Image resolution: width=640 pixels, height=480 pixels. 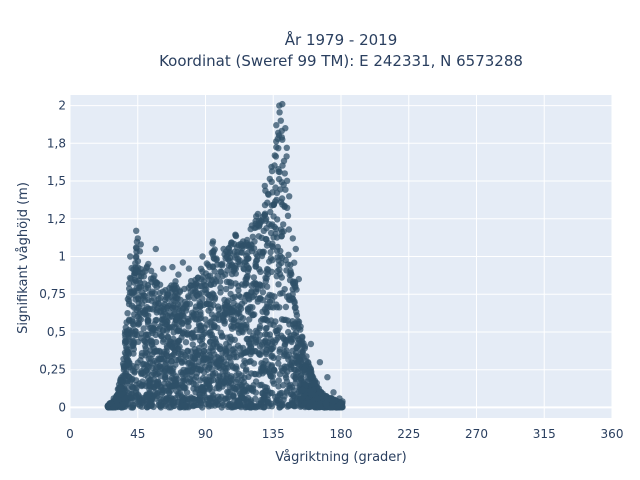 What do you see at coordinates (62, 407) in the screenshot?
I see `y-tick-label: 0` at bounding box center [62, 407].